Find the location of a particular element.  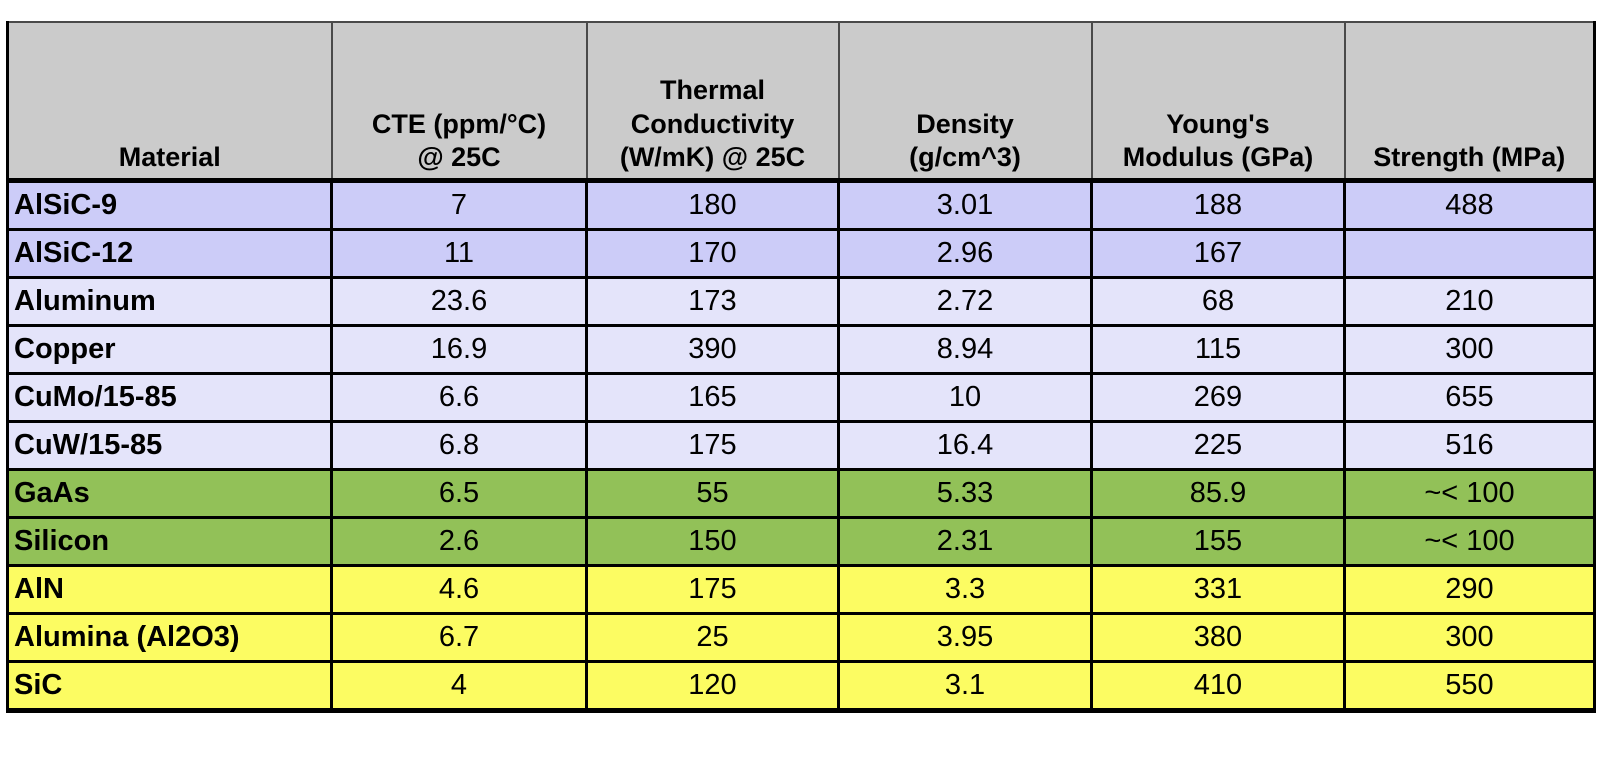

column-header-material: Material is located at coordinates (169, 102).